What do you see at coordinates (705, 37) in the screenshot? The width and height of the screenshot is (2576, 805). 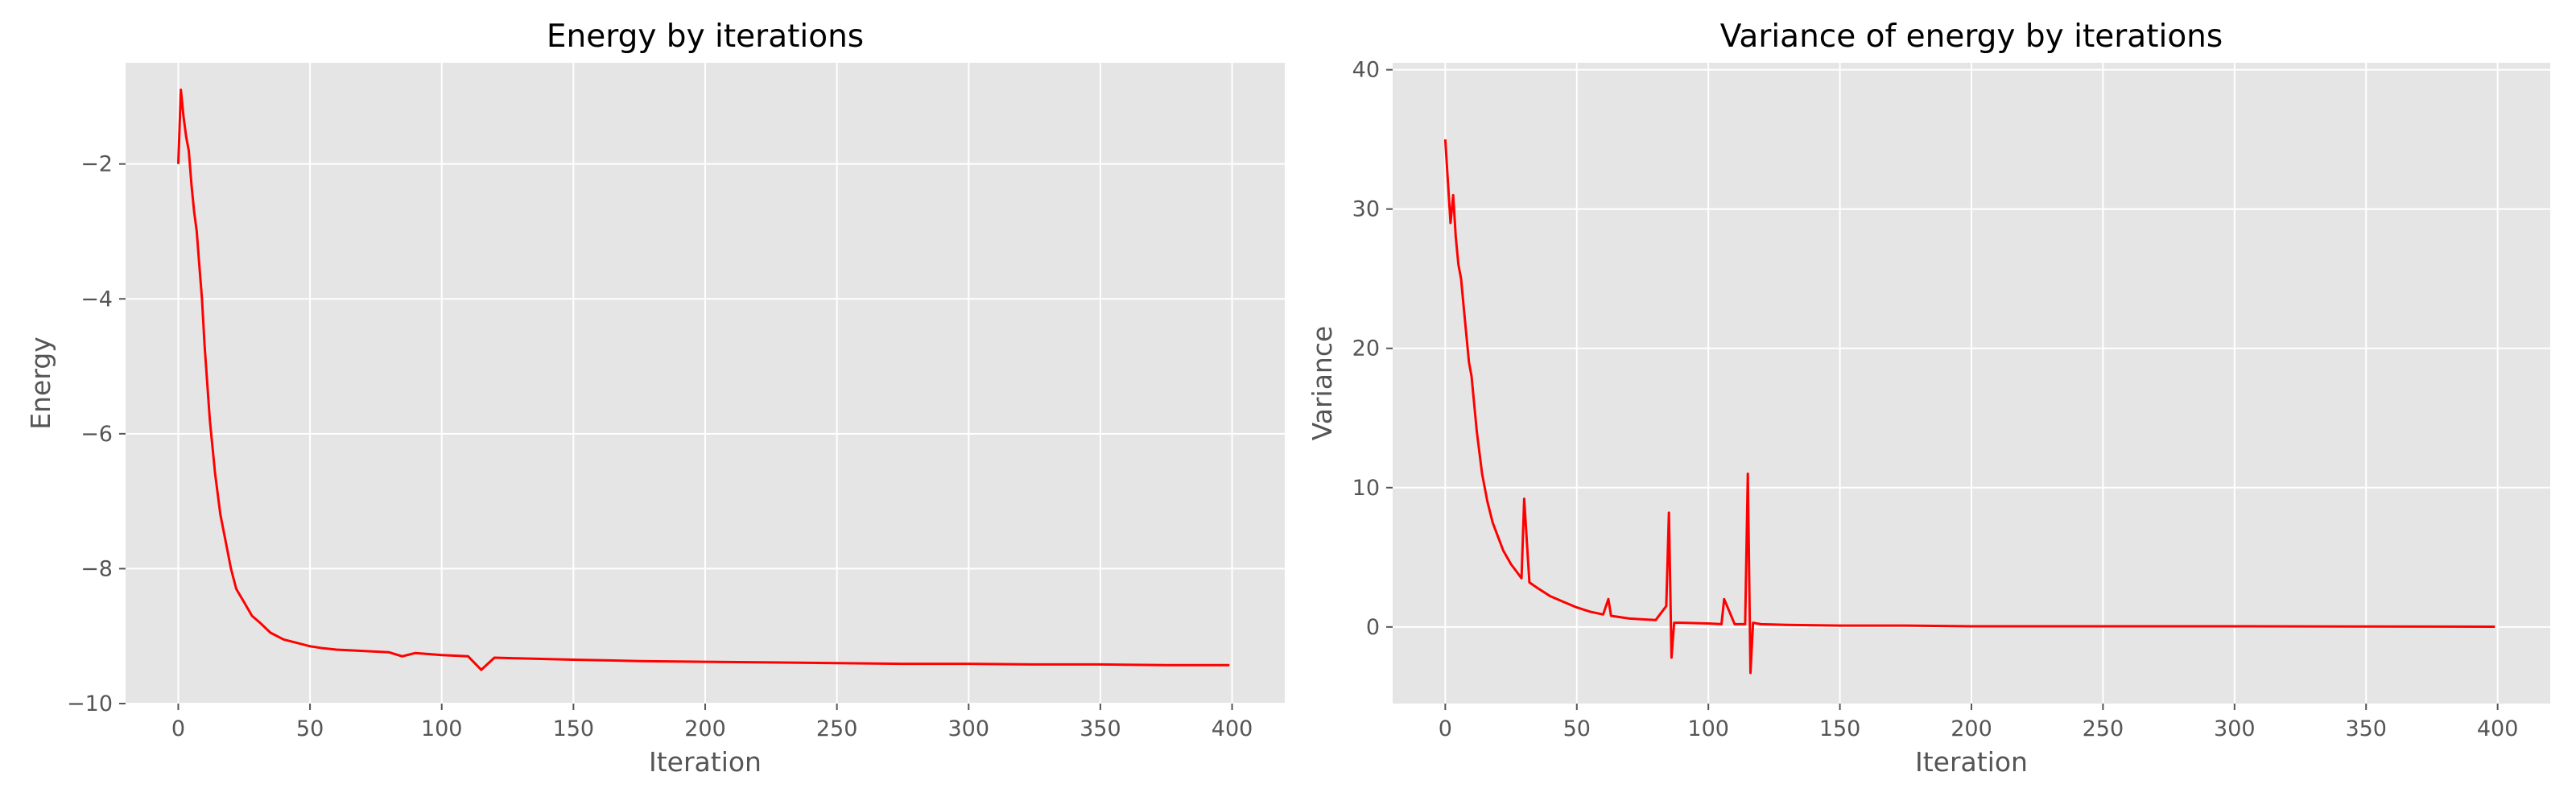 I see `chart-title: Energy by iterations` at bounding box center [705, 37].